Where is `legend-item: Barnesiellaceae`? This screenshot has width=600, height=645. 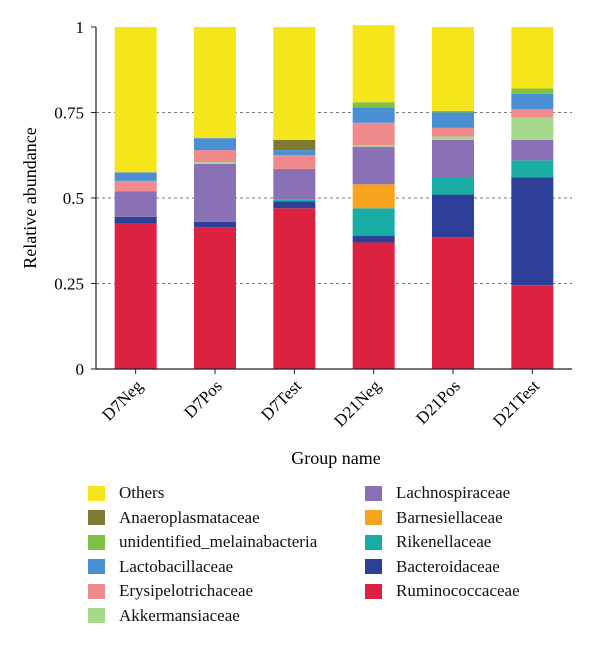 legend-item: Barnesiellaceae is located at coordinates (434, 518).